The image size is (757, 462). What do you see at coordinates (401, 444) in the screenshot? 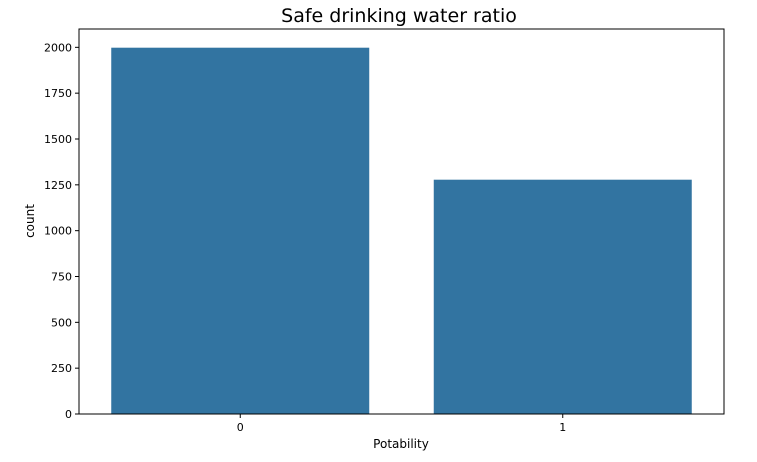
I see `x-axis-label: Potability` at bounding box center [401, 444].